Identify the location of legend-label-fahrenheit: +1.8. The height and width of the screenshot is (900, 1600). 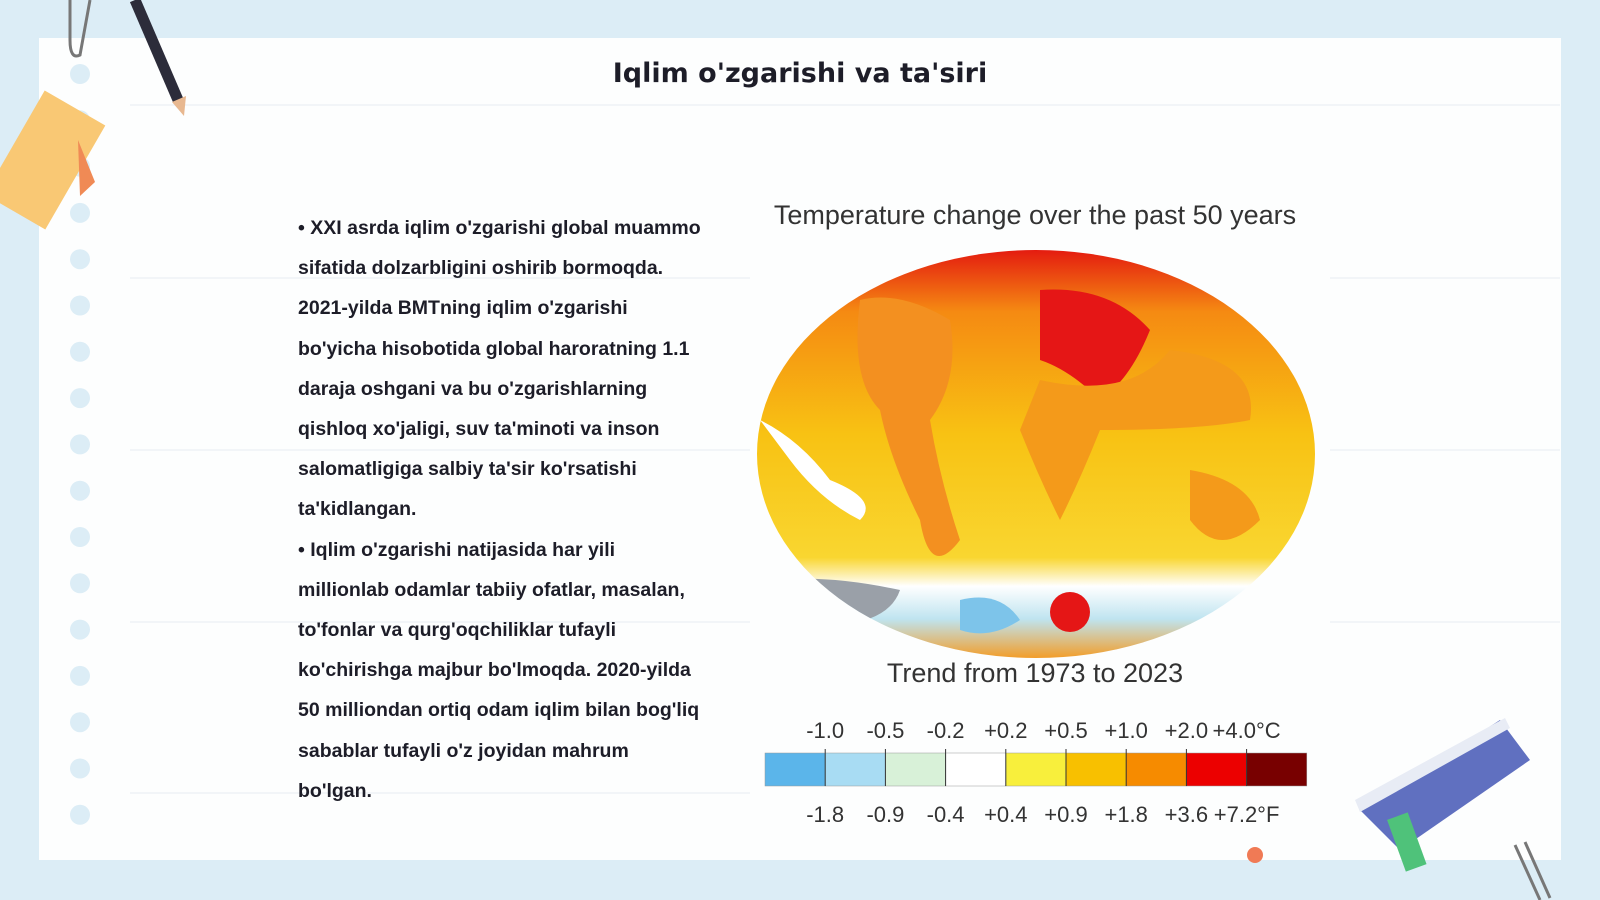
(1125, 814).